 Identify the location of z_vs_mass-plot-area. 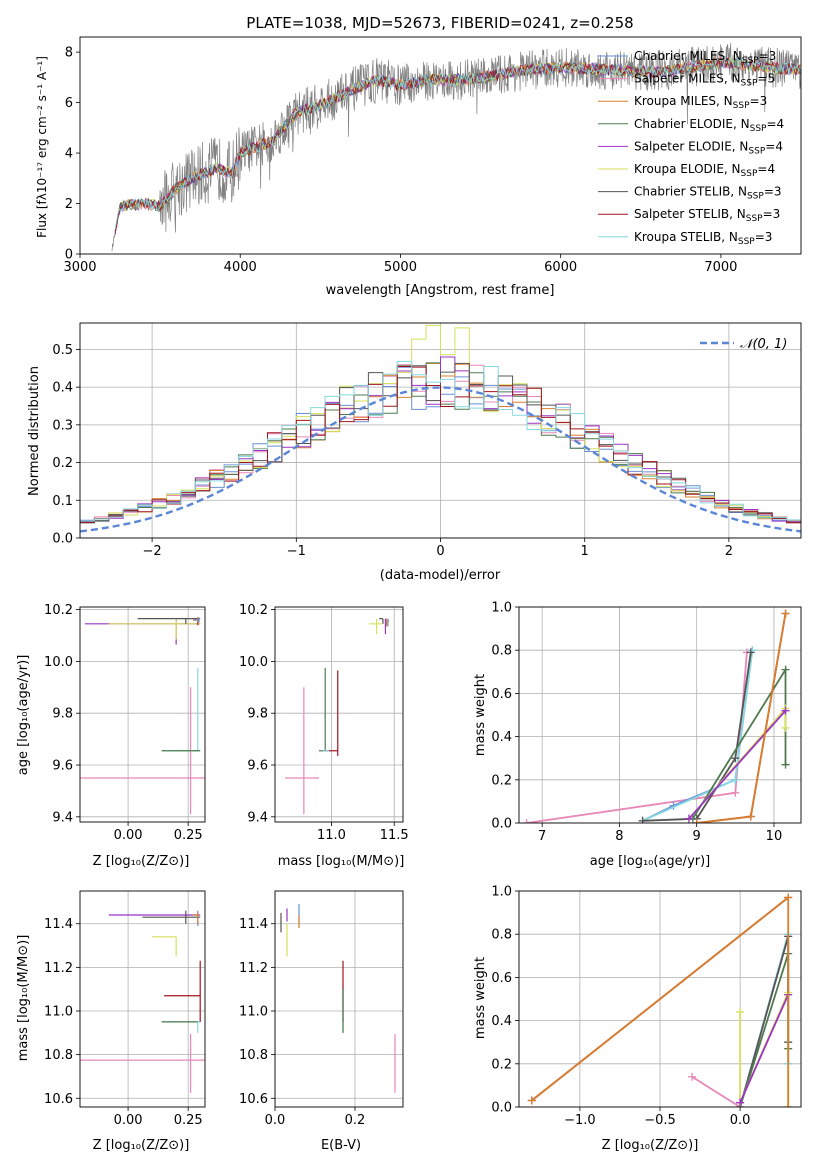
(142, 999).